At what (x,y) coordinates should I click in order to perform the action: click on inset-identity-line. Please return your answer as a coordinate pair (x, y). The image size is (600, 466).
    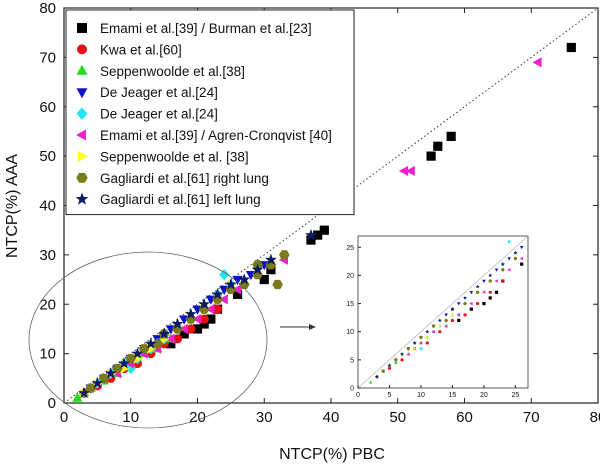
    Looking at the image, I should click on (443, 312).